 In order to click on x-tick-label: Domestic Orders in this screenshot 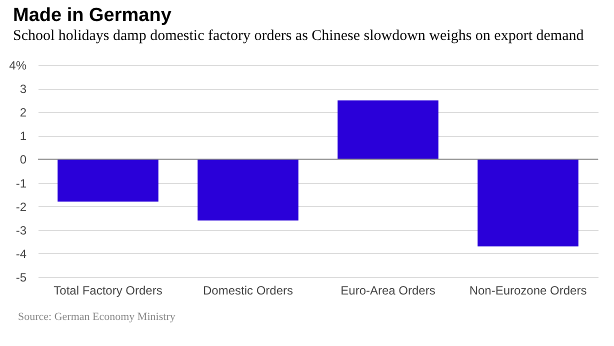, I will do `click(248, 291)`.